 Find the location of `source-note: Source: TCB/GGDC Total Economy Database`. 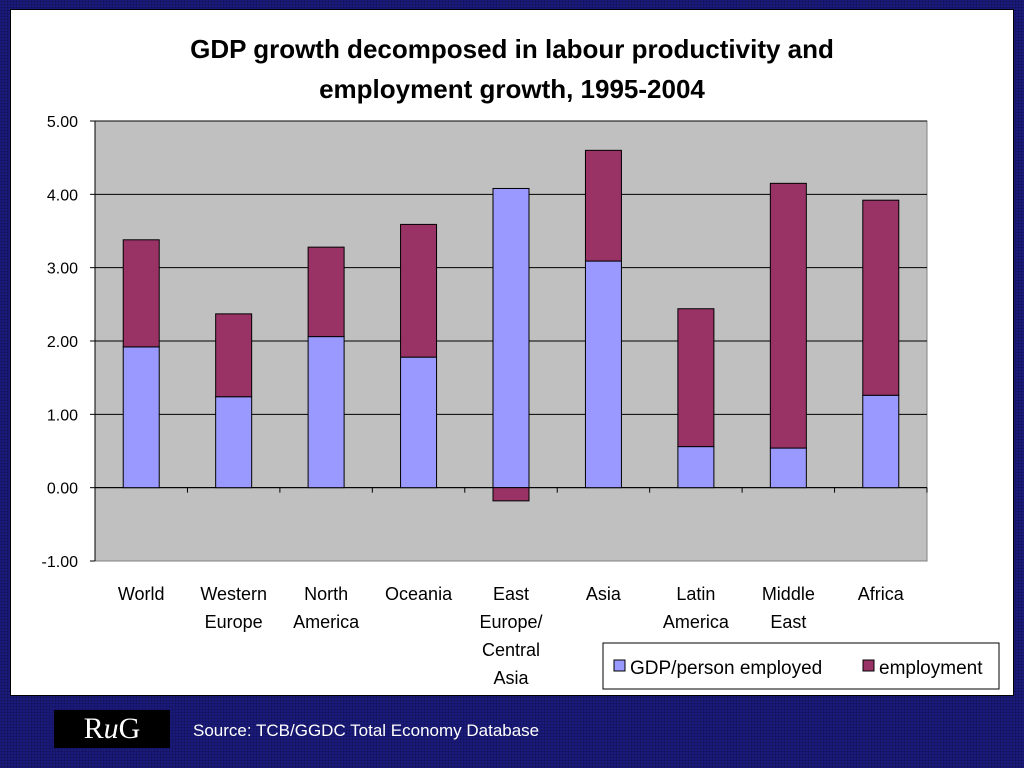

source-note: Source: TCB/GGDC Total Economy Database is located at coordinates (366, 730).